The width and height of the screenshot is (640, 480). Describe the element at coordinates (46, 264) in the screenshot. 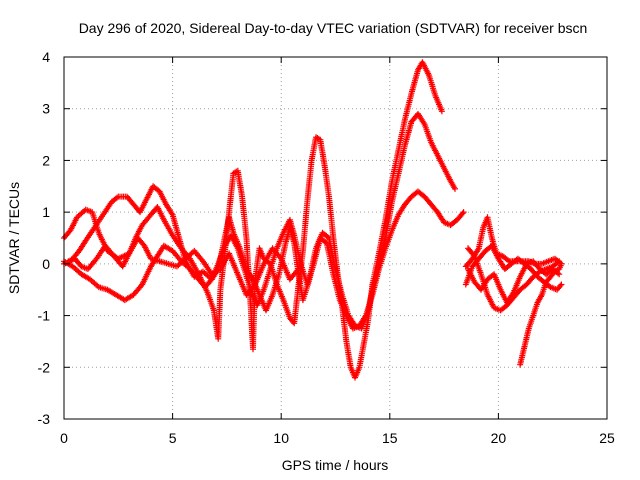

I see `y-tick-label: 0` at that location.